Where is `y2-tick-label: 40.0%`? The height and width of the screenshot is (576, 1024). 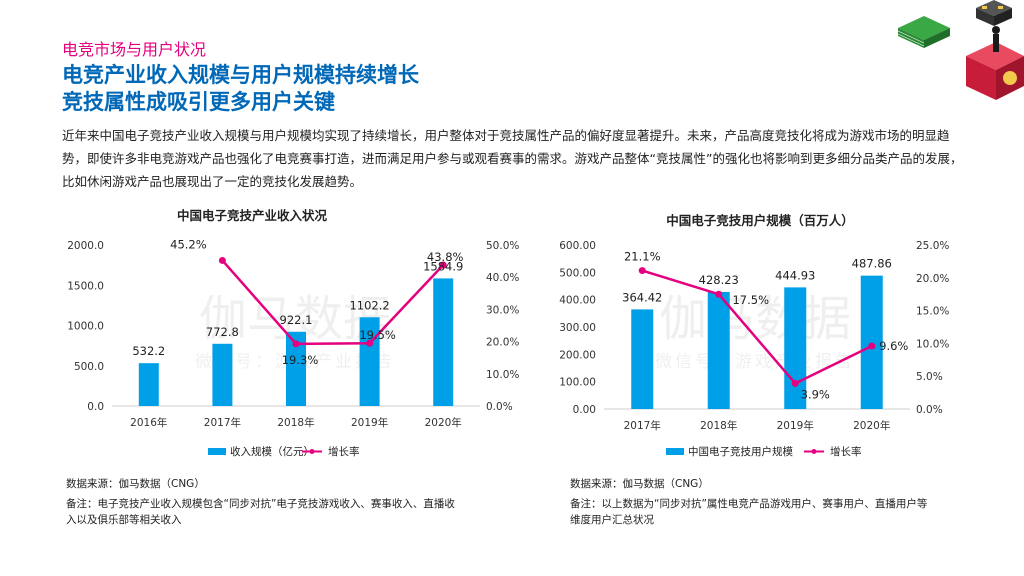
y2-tick-label: 40.0% is located at coordinates (502, 278).